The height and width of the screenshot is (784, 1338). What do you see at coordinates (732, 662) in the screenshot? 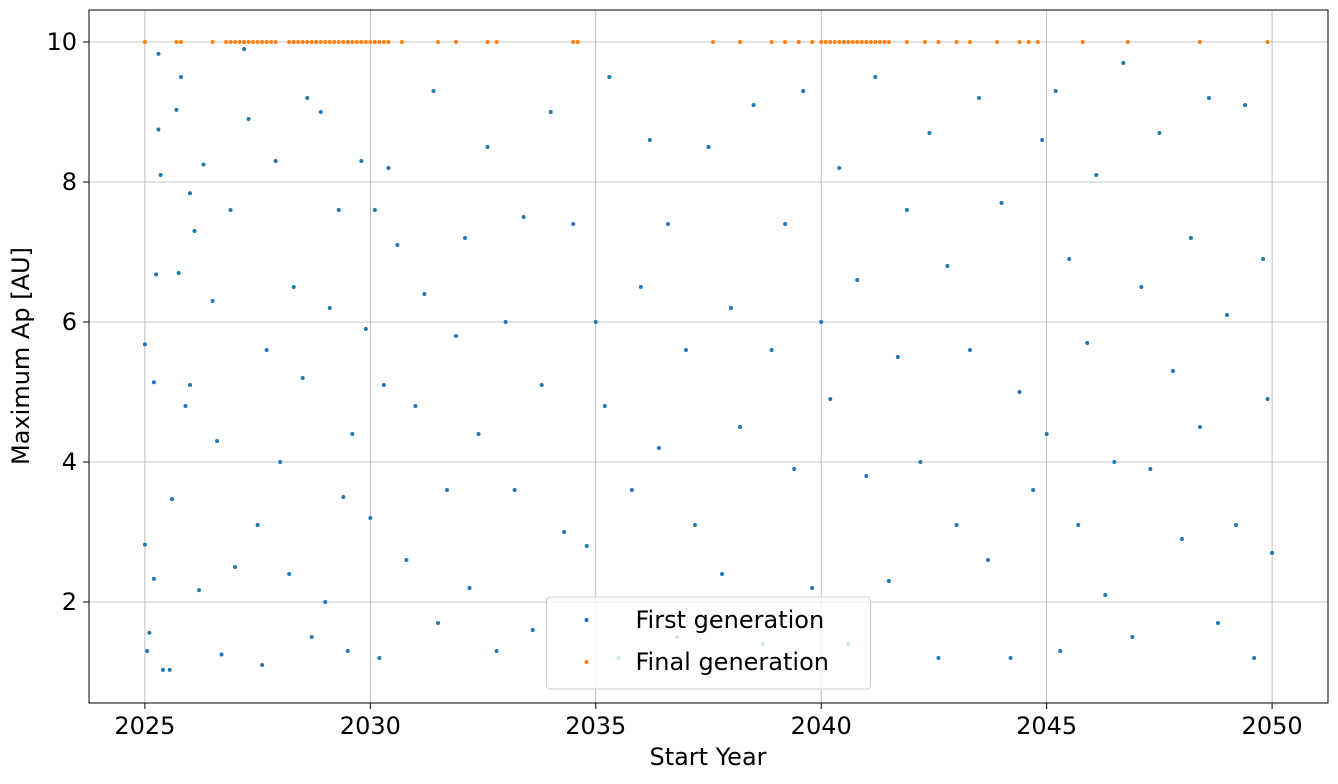
I see `legend-label: Final generation` at bounding box center [732, 662].